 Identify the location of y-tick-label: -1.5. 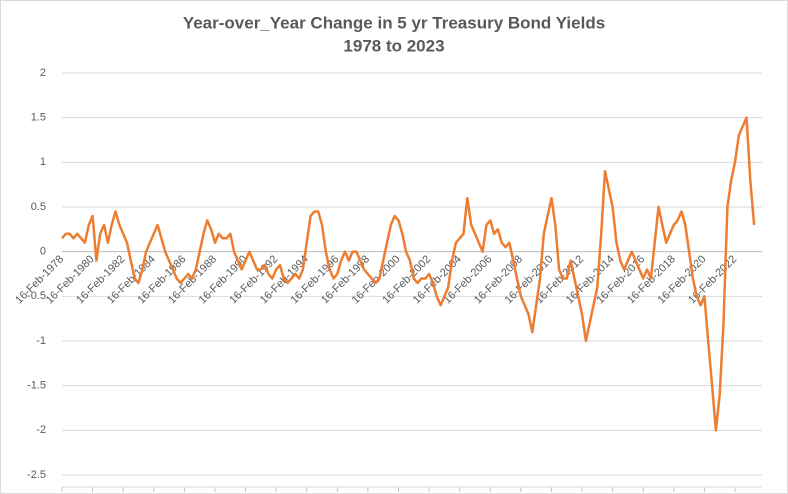
(36, 386).